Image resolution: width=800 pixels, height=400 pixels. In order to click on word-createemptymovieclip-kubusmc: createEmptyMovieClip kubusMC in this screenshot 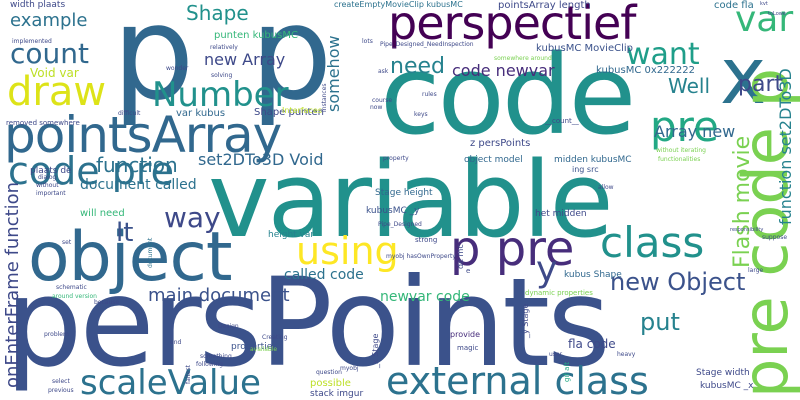, I will do `click(398, 4)`.